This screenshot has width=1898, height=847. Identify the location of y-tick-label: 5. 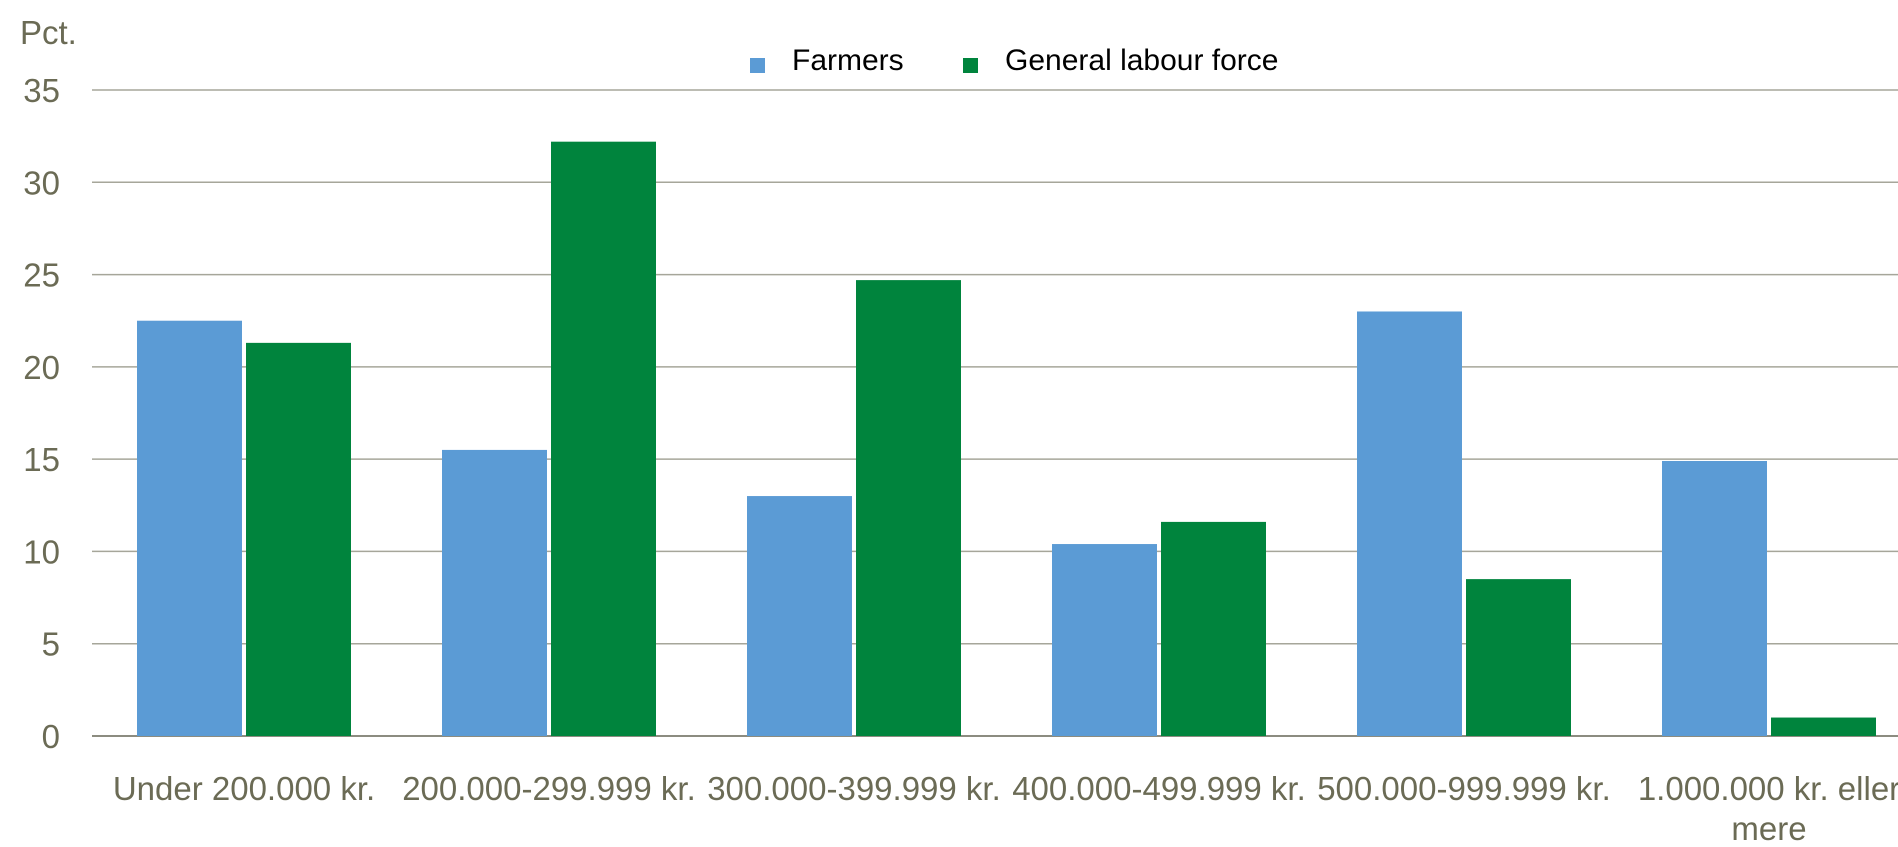
(51, 644).